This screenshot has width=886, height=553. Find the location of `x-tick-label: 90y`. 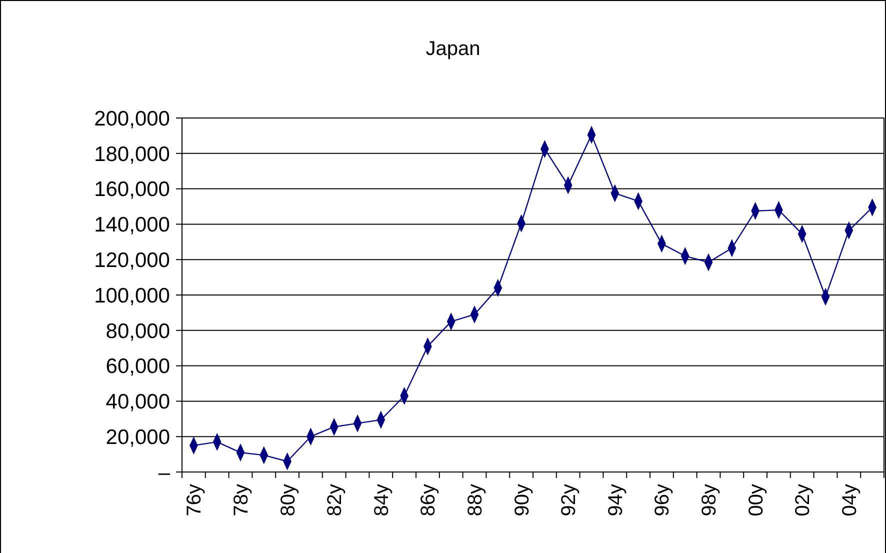

x-tick-label: 90y is located at coordinates (522, 500).